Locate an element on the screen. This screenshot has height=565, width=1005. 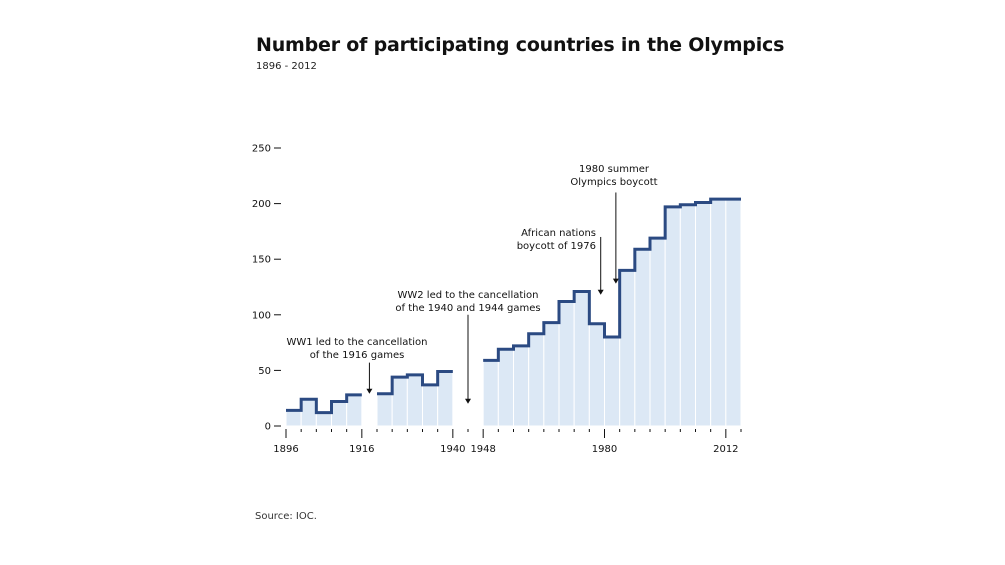
bar-1980 is located at coordinates (612, 381).